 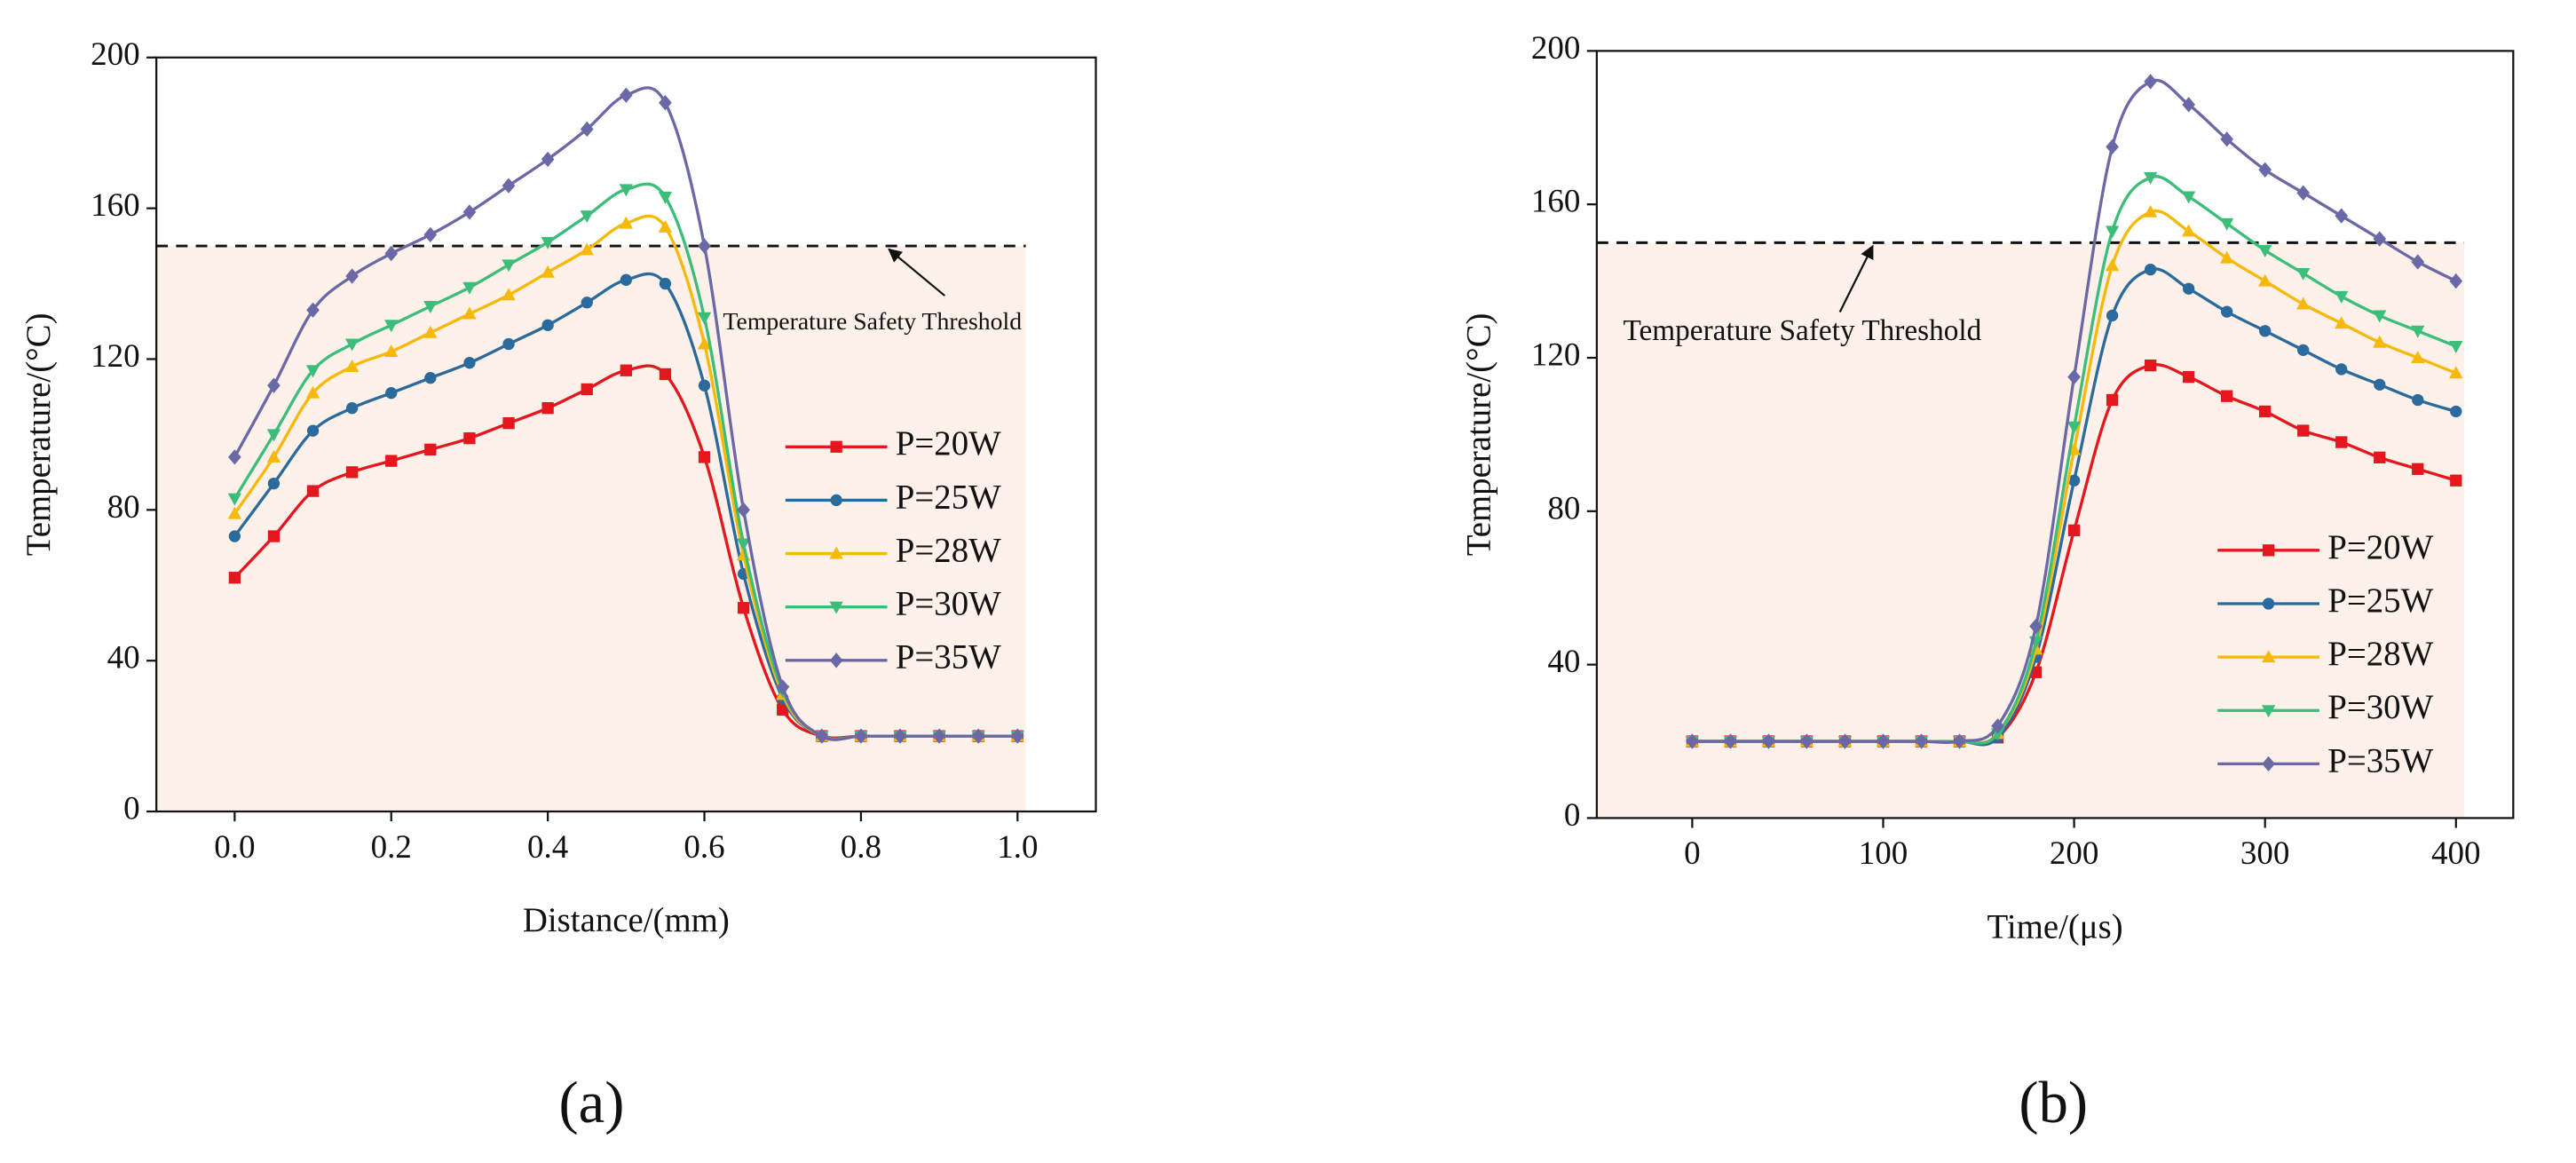 What do you see at coordinates (1572, 815) in the screenshot?
I see `y-tick-label: 0` at bounding box center [1572, 815].